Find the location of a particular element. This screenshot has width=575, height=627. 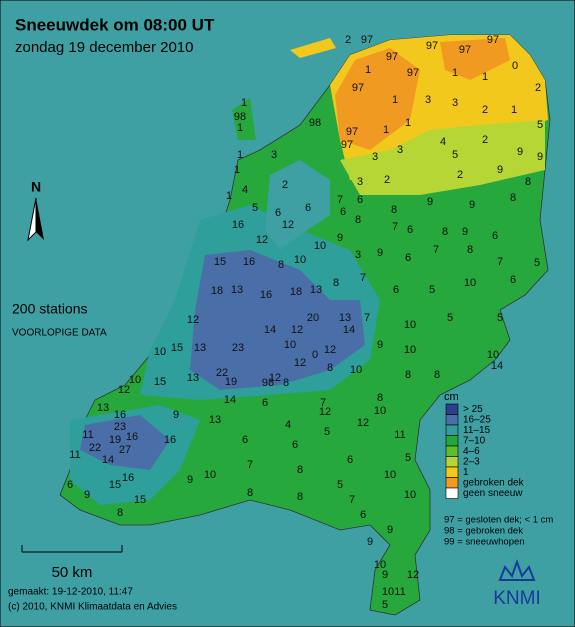

legend-label: 1 is located at coordinates (466, 472).